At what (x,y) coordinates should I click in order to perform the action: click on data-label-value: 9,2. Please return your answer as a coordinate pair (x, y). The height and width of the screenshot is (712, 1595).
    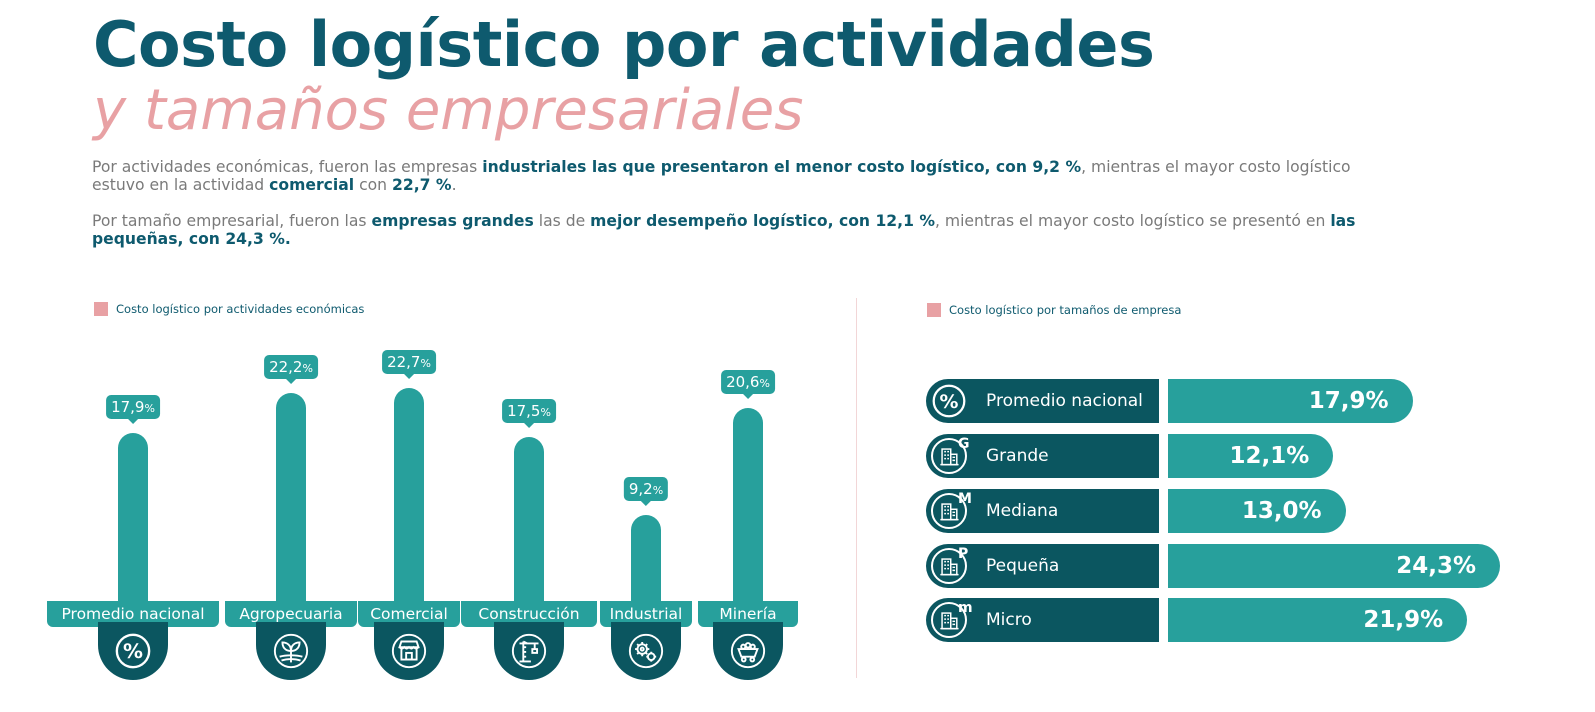
    Looking at the image, I should click on (640, 489).